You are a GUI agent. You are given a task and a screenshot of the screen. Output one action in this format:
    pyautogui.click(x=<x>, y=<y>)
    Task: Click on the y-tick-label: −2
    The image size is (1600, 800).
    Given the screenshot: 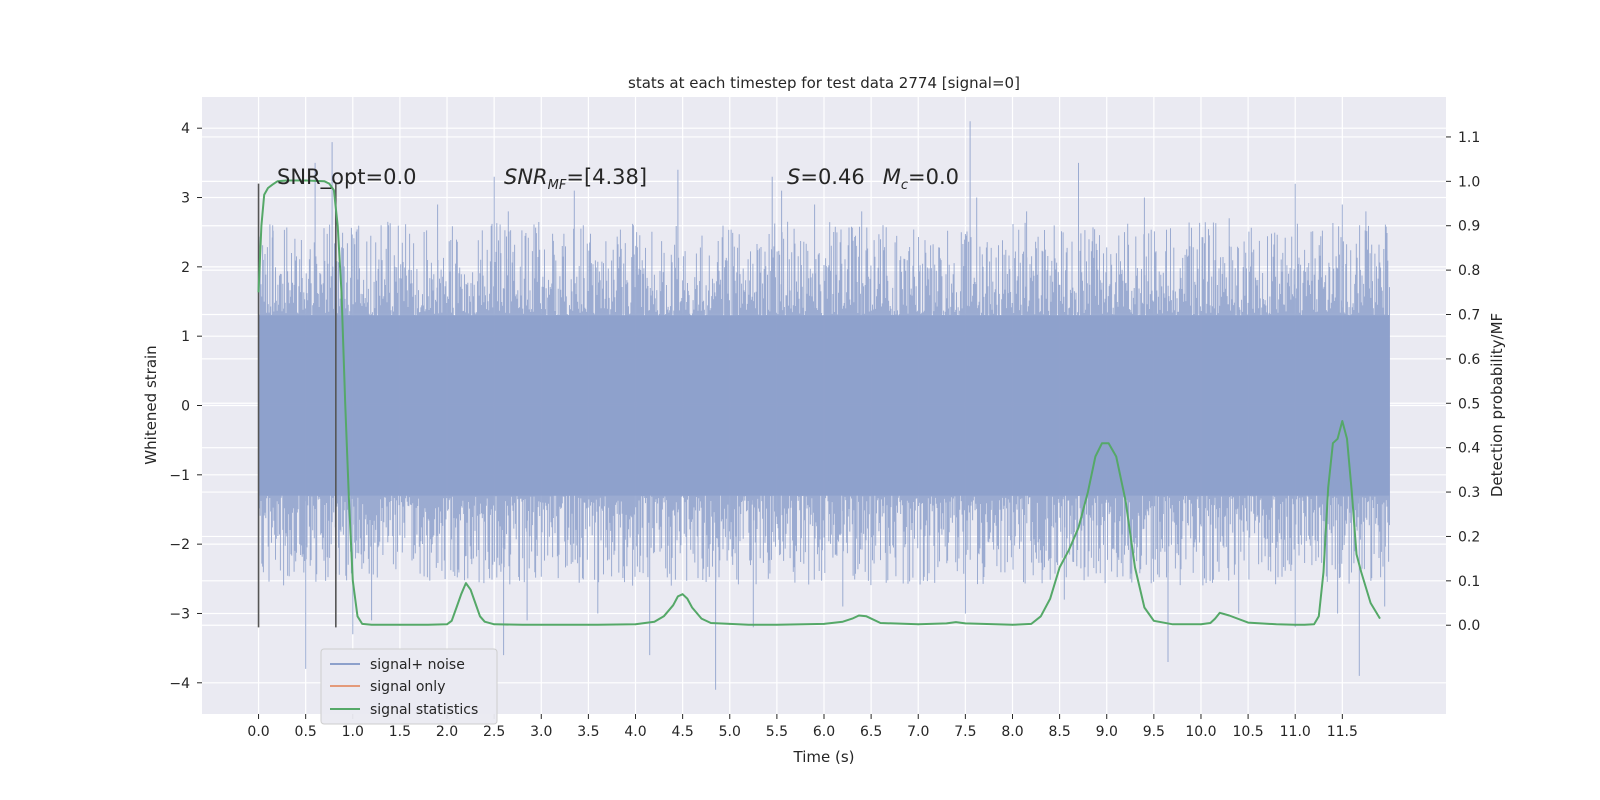 What is the action you would take?
    pyautogui.click(x=179, y=545)
    